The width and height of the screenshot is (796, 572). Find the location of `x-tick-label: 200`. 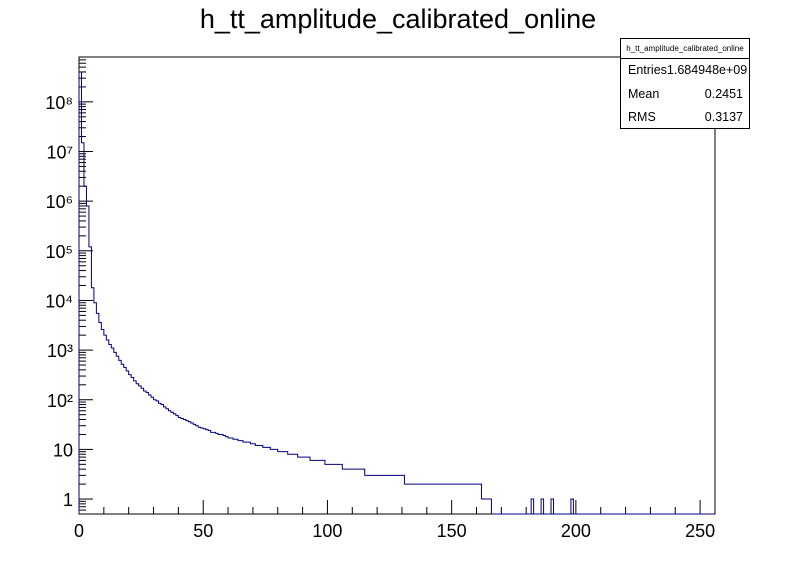

x-tick-label: 200 is located at coordinates (576, 531).